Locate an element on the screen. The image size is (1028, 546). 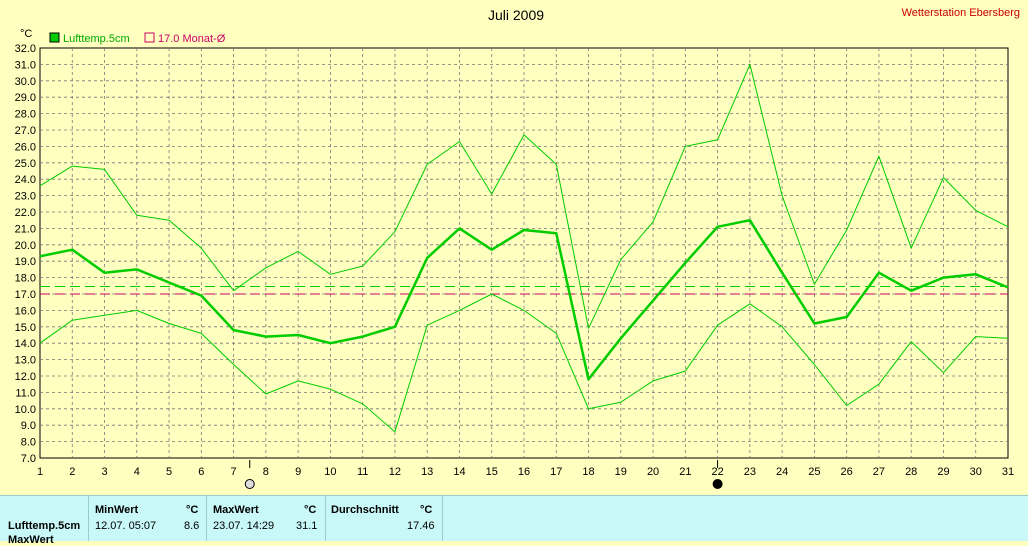
x-tick-label: 5 is located at coordinates (169, 472).